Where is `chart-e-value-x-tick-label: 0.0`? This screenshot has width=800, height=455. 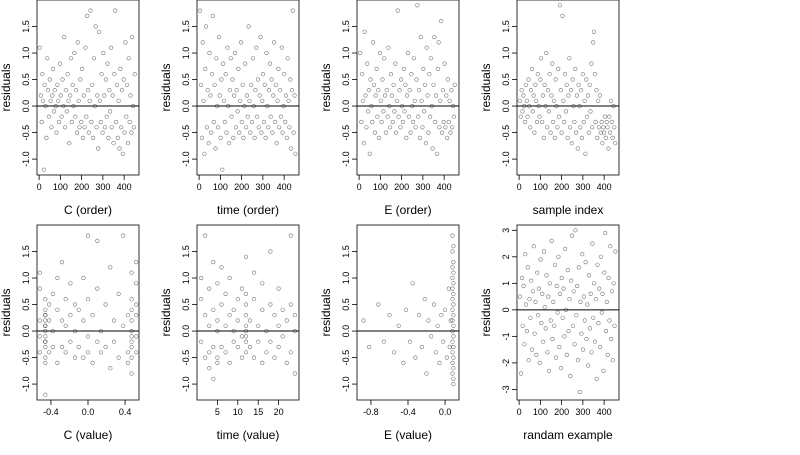 chart-e-value-x-tick-label: 0.0 is located at coordinates (445, 412).